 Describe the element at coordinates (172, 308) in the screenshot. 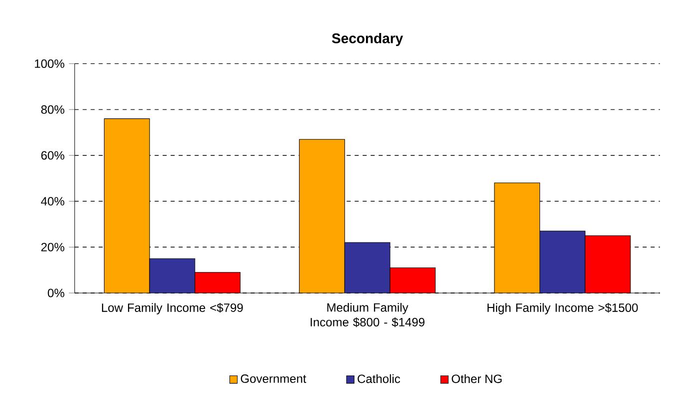

I see `x-tick-label: Low Family Income <$799` at that location.